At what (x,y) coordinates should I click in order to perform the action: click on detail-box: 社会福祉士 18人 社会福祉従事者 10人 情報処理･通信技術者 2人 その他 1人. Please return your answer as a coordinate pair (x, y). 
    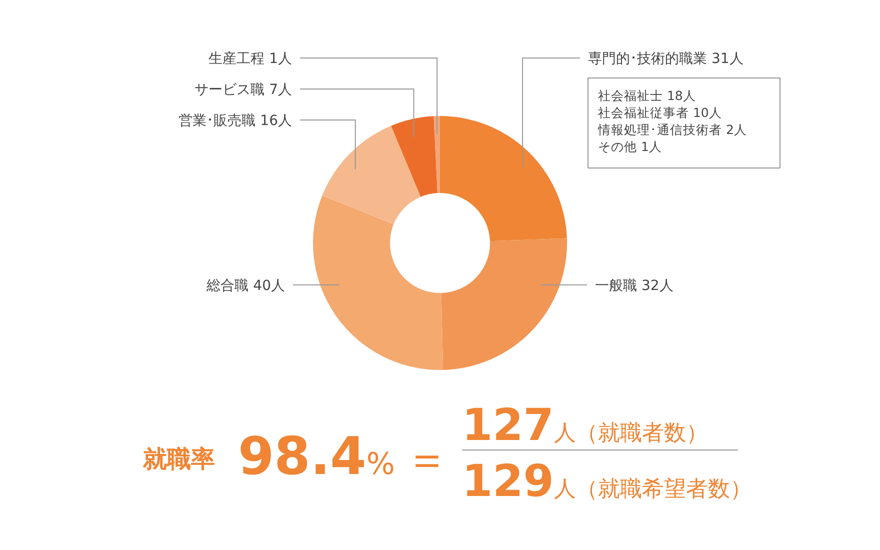
    Looking at the image, I should click on (684, 123).